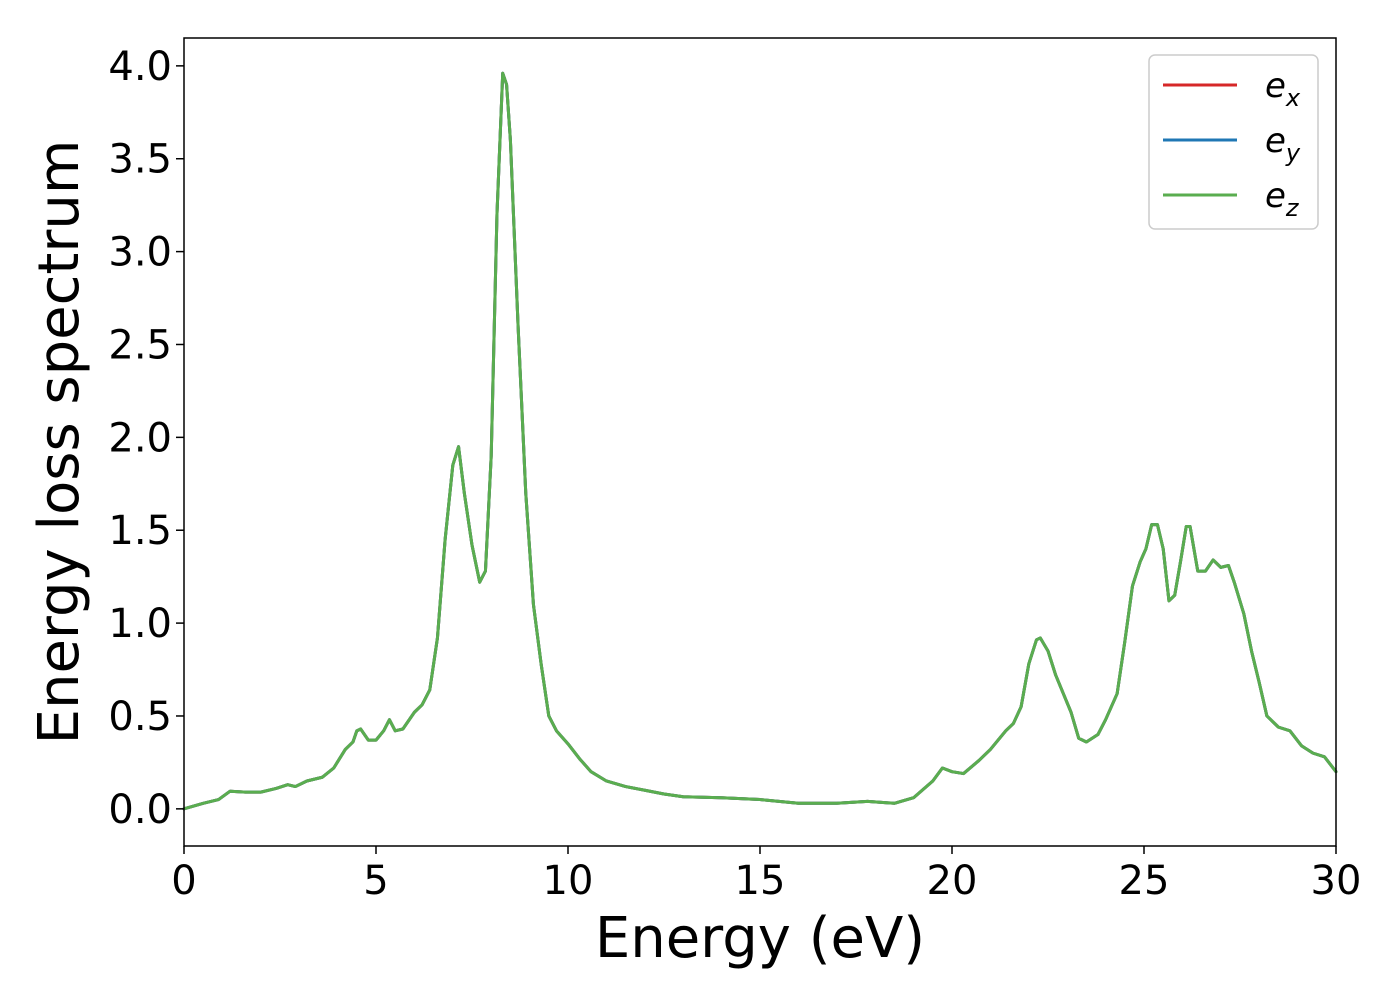  I want to click on y-tick-label: 0.5, so click(140, 717).